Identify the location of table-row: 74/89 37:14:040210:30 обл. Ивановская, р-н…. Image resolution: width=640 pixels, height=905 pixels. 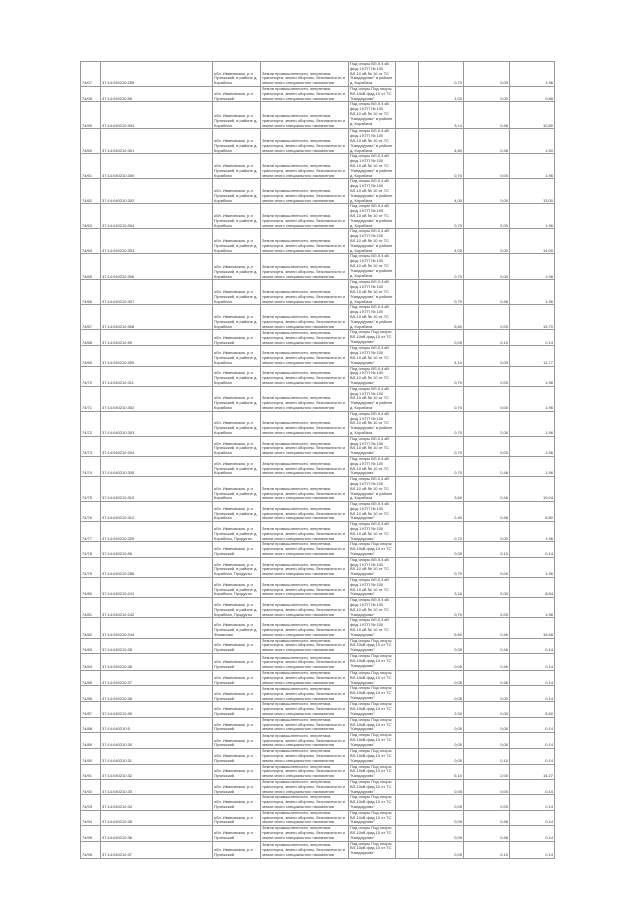
(317, 741).